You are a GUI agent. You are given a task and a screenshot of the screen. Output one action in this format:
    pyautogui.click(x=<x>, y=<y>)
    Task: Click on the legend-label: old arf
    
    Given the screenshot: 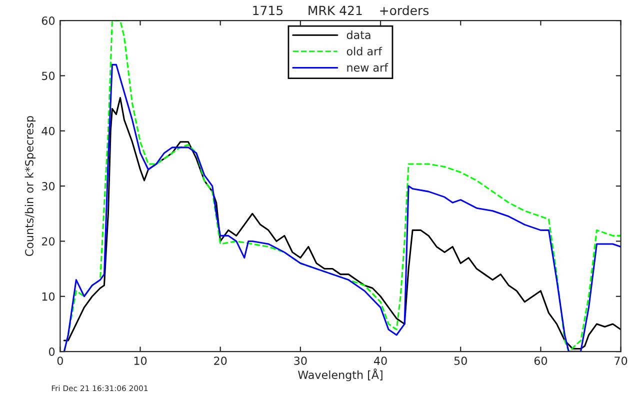 What is the action you would take?
    pyautogui.click(x=364, y=51)
    